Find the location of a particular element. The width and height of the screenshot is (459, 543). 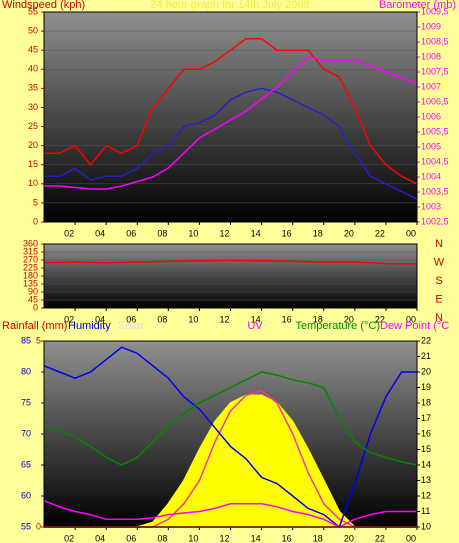

y2-tick-label: 10 is located at coordinates (426, 526).